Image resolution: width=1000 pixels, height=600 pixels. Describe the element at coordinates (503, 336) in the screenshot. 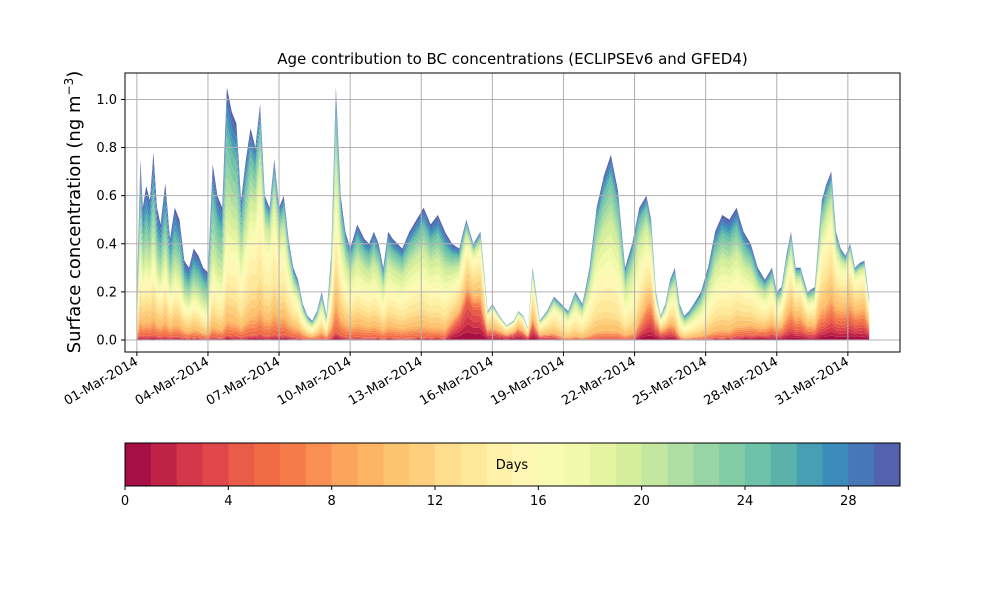

I see `age-layer-0-1-days` at that location.